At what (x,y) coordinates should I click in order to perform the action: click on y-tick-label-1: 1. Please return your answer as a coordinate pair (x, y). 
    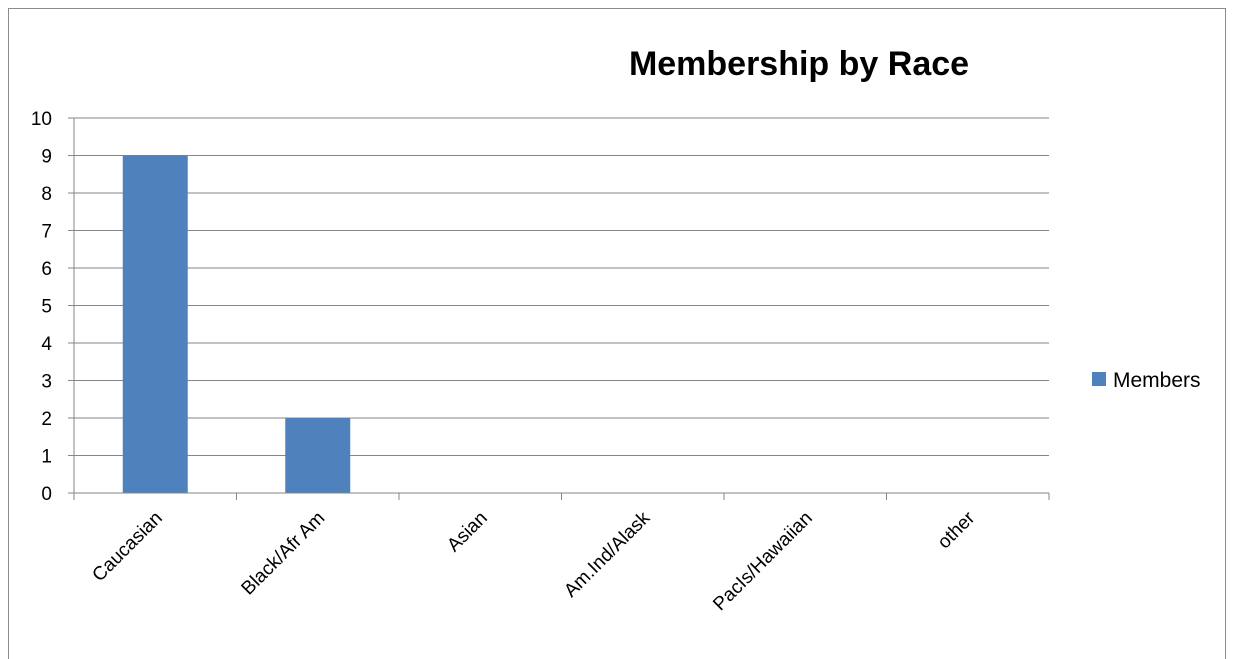
    Looking at the image, I should click on (46, 457).